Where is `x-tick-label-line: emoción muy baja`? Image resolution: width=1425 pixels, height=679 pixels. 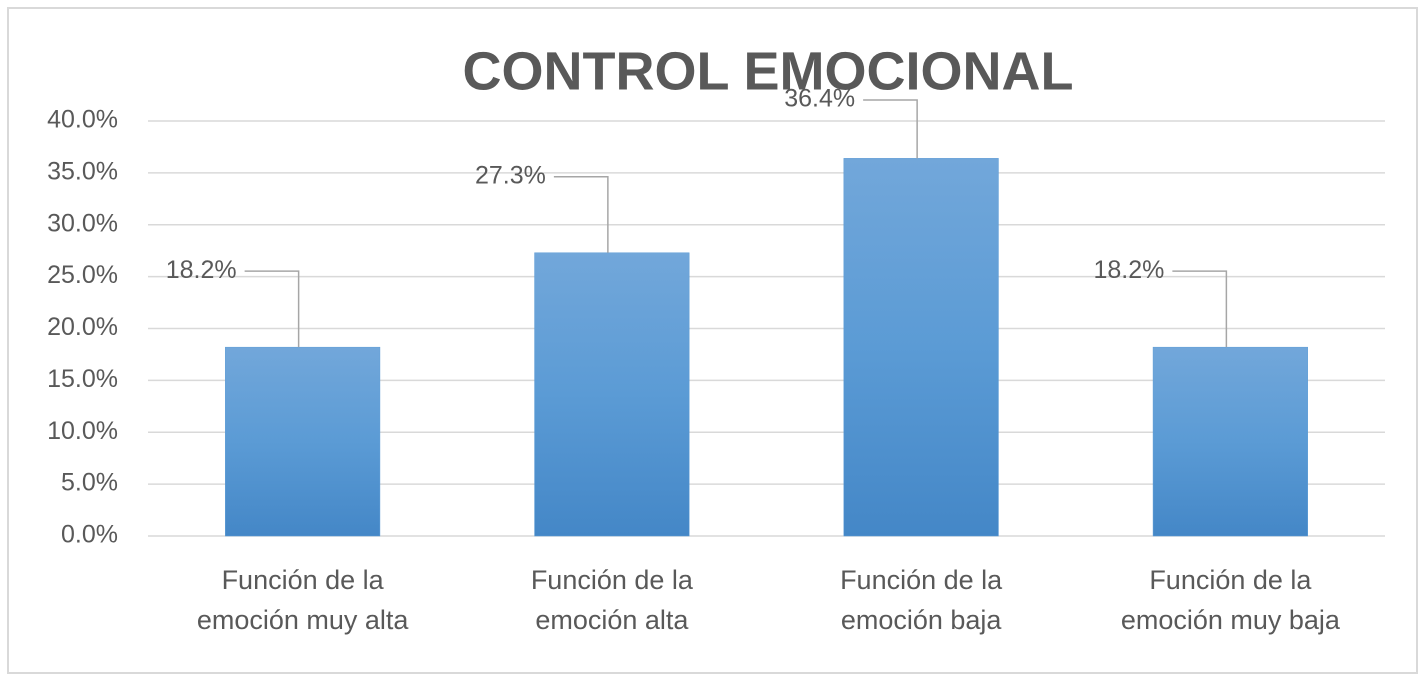 x-tick-label-line: emoción muy baja is located at coordinates (1231, 620).